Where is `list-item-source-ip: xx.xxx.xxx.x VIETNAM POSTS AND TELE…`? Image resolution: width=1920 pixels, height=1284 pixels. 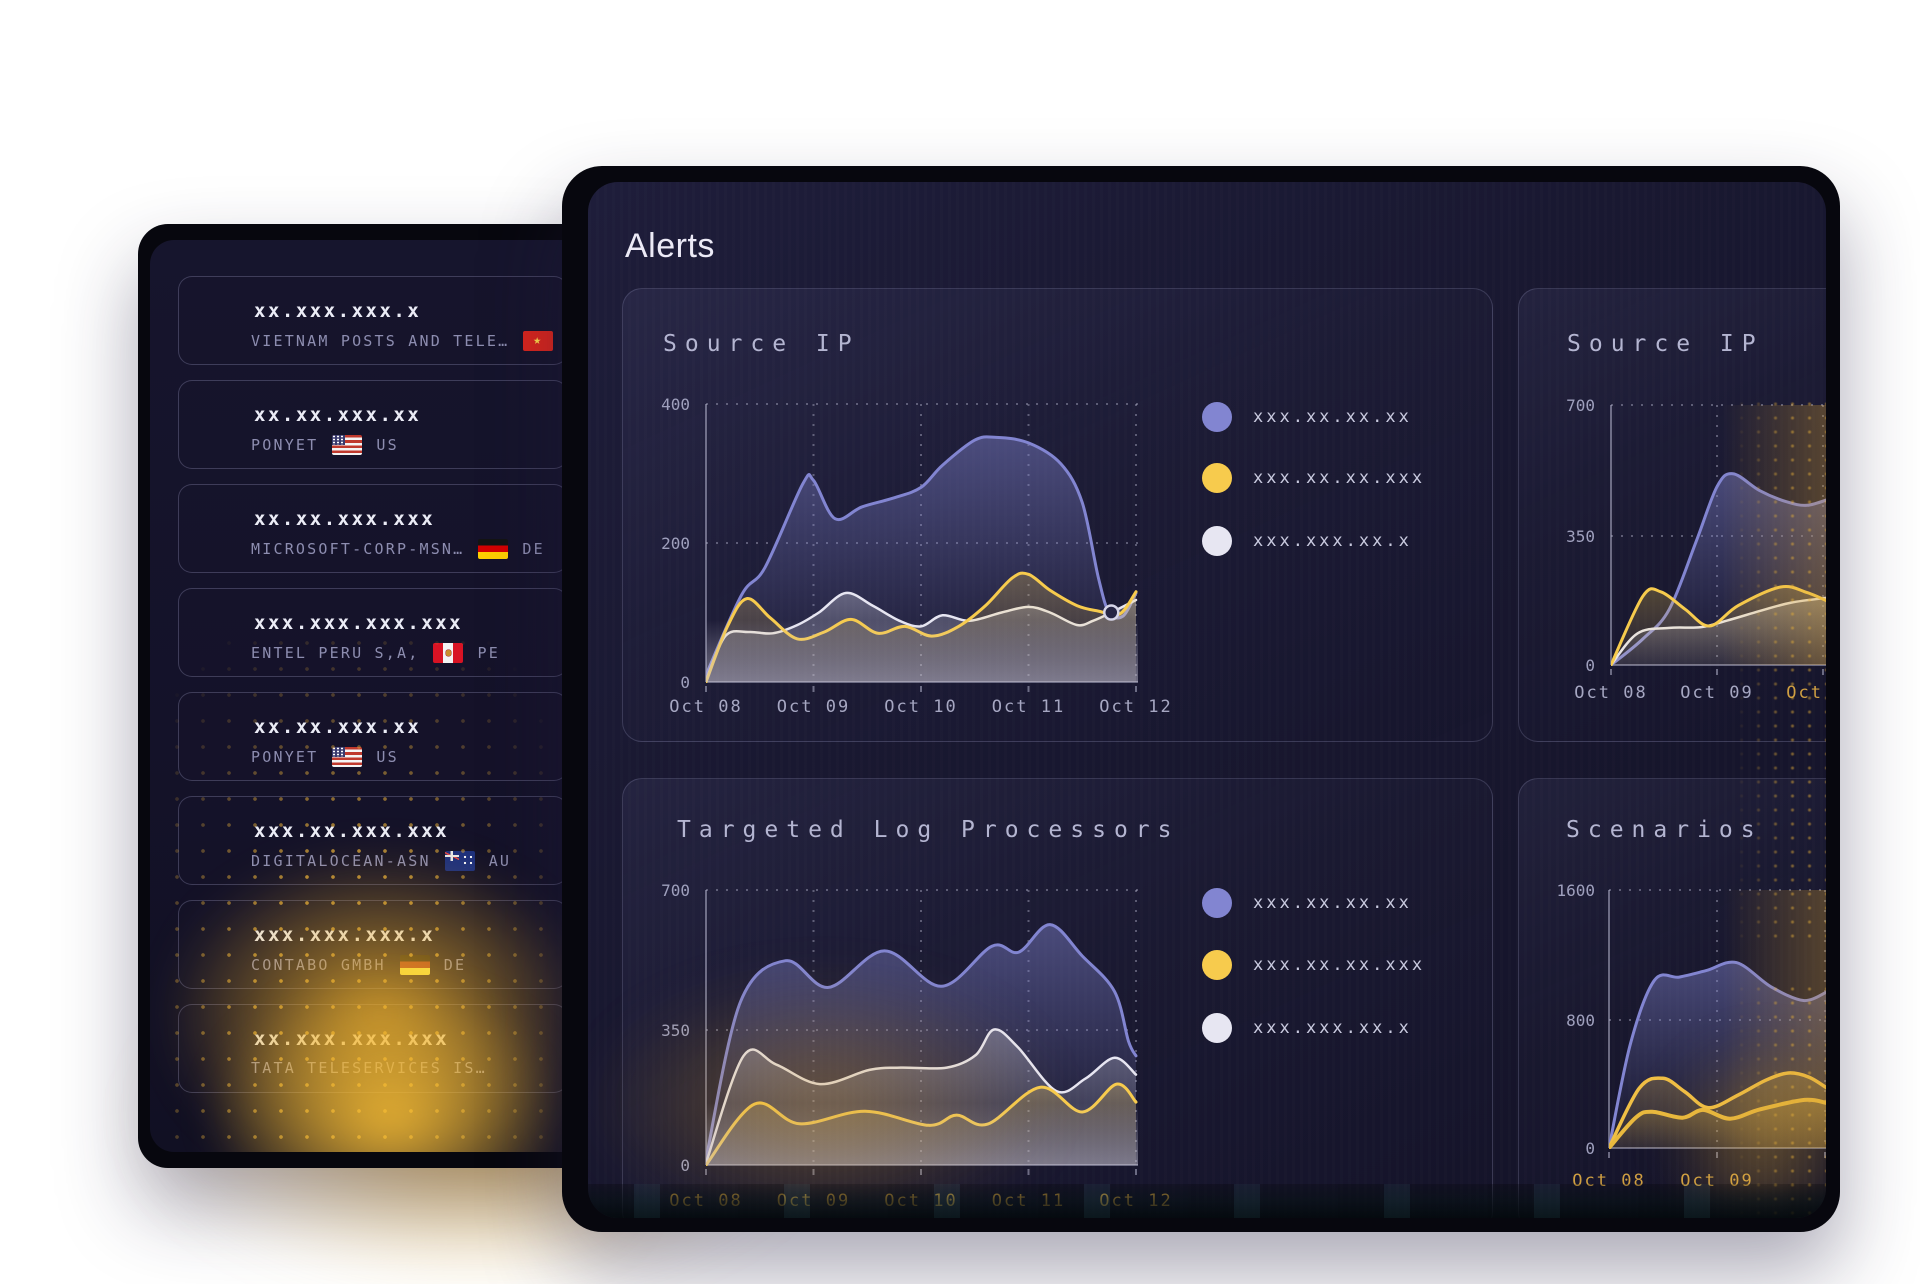 list-item-source-ip: xx.xxx.xxx.x VIETNAM POSTS AND TELE… is located at coordinates (373, 320).